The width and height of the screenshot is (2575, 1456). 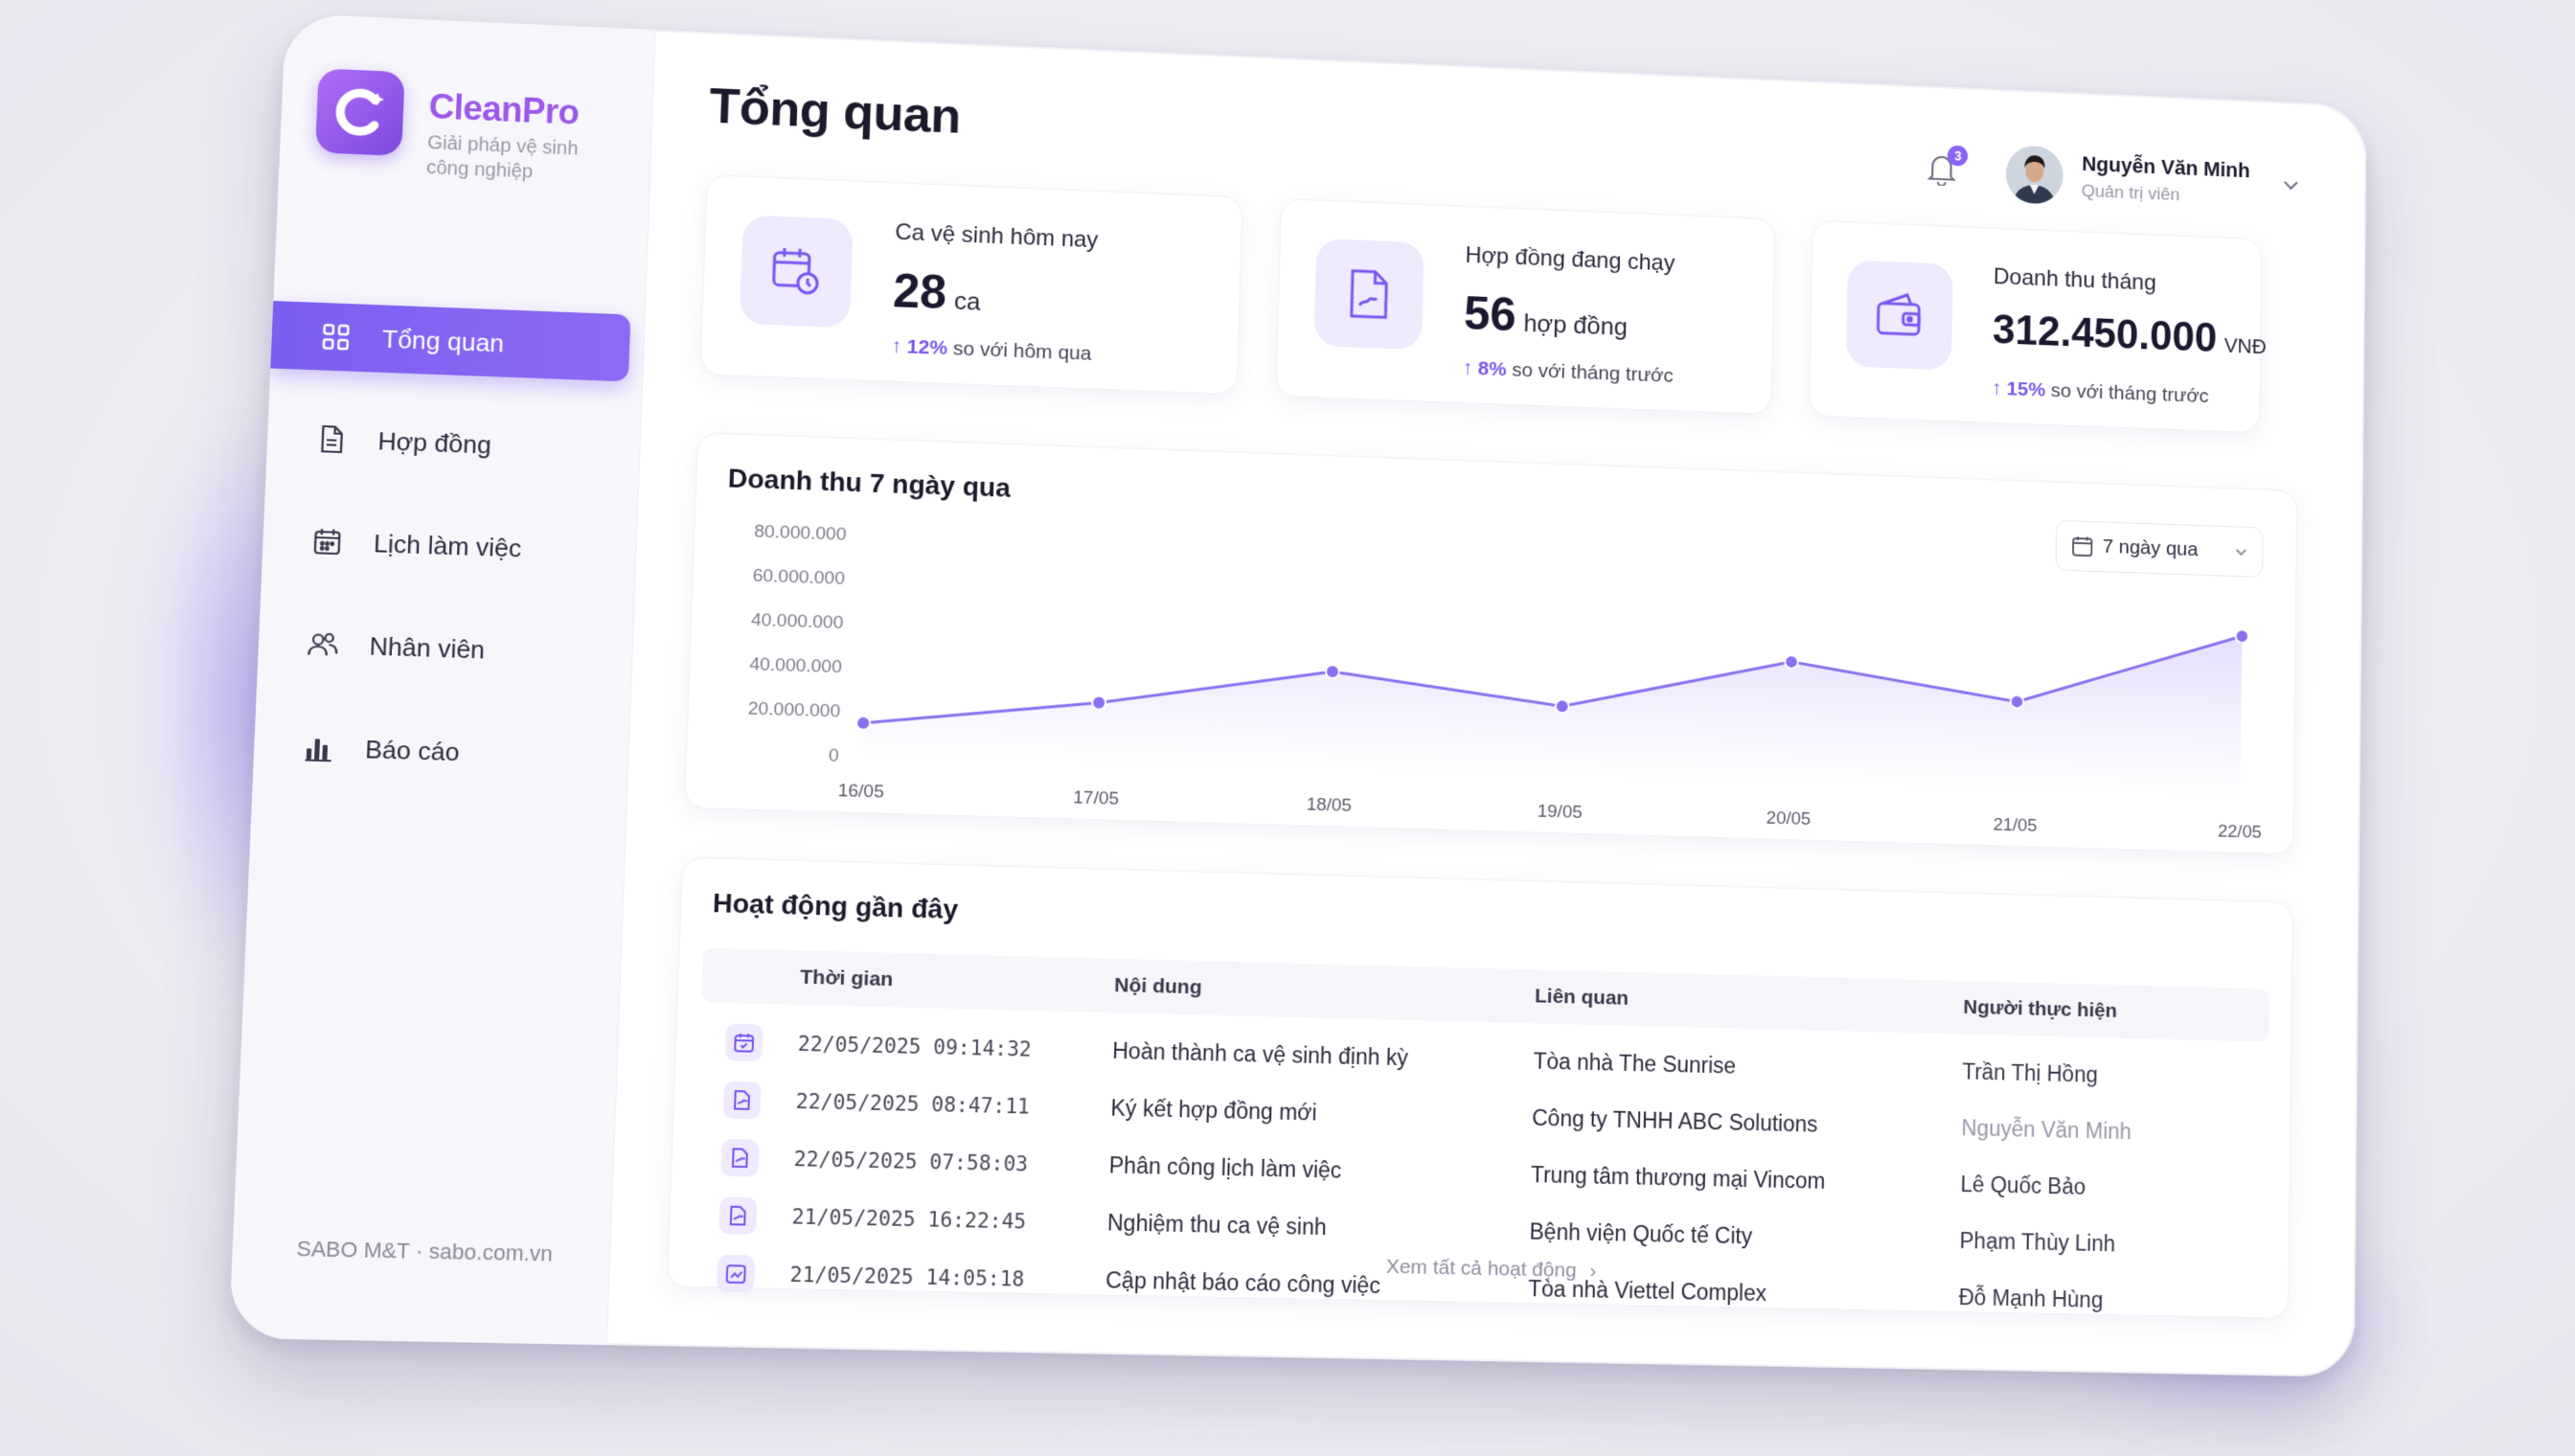 What do you see at coordinates (835, 906) in the screenshot?
I see `activity-title: Hoạt động gần đây` at bounding box center [835, 906].